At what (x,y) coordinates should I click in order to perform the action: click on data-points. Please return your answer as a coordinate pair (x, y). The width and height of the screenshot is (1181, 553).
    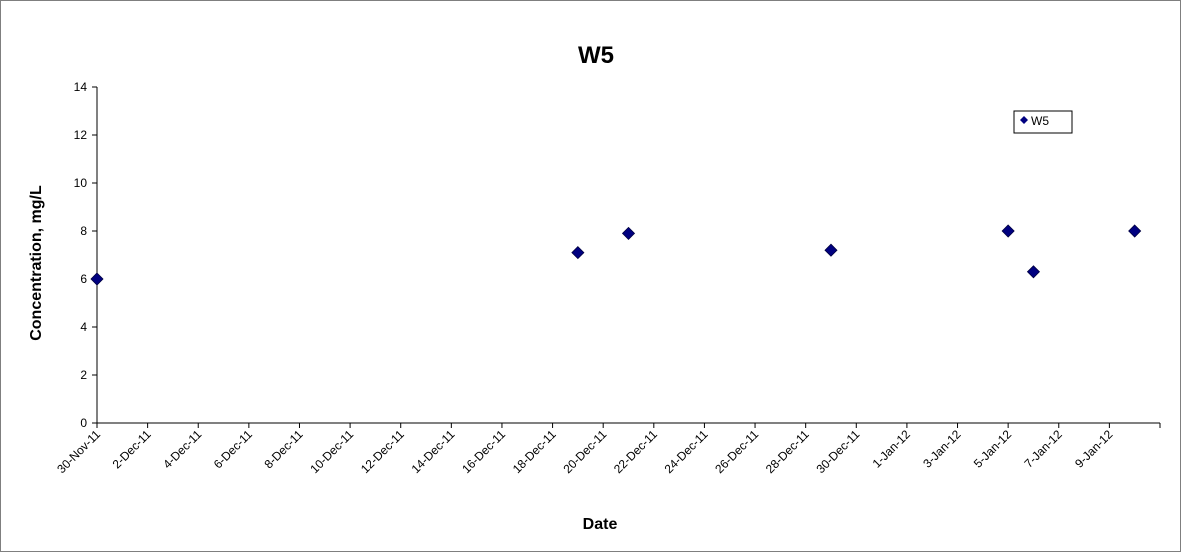
    Looking at the image, I should click on (616, 255).